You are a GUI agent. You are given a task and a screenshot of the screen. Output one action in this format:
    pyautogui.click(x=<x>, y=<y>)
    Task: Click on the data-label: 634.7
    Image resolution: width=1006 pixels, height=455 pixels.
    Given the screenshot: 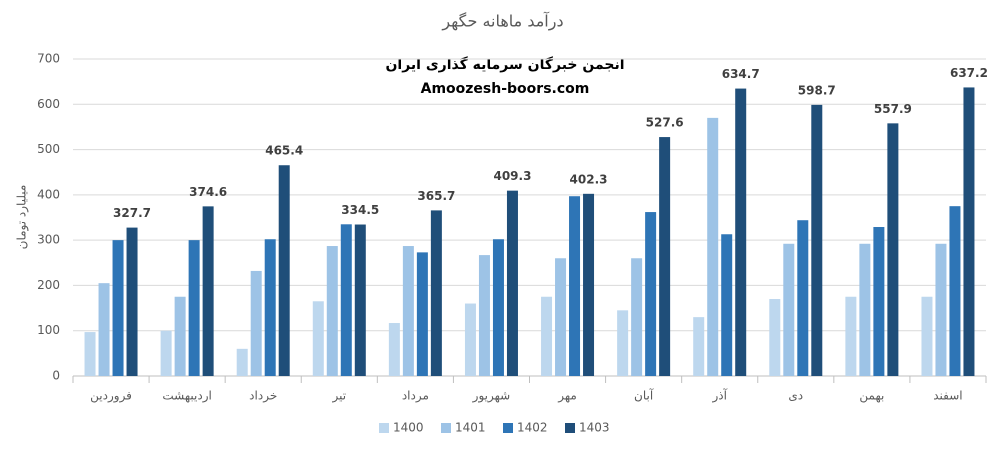 What is the action you would take?
    pyautogui.click(x=741, y=74)
    